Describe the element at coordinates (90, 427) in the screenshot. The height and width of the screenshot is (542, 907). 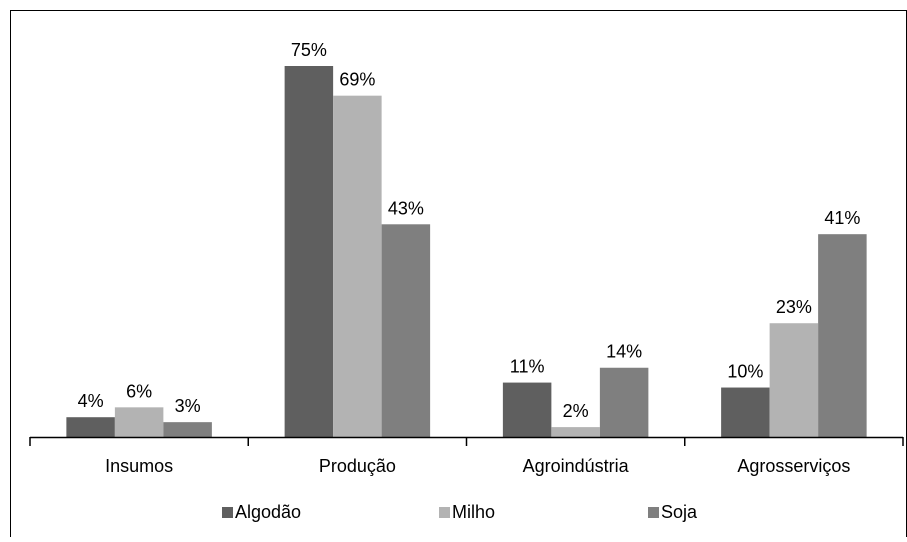
I see `bar-algodão-0` at that location.